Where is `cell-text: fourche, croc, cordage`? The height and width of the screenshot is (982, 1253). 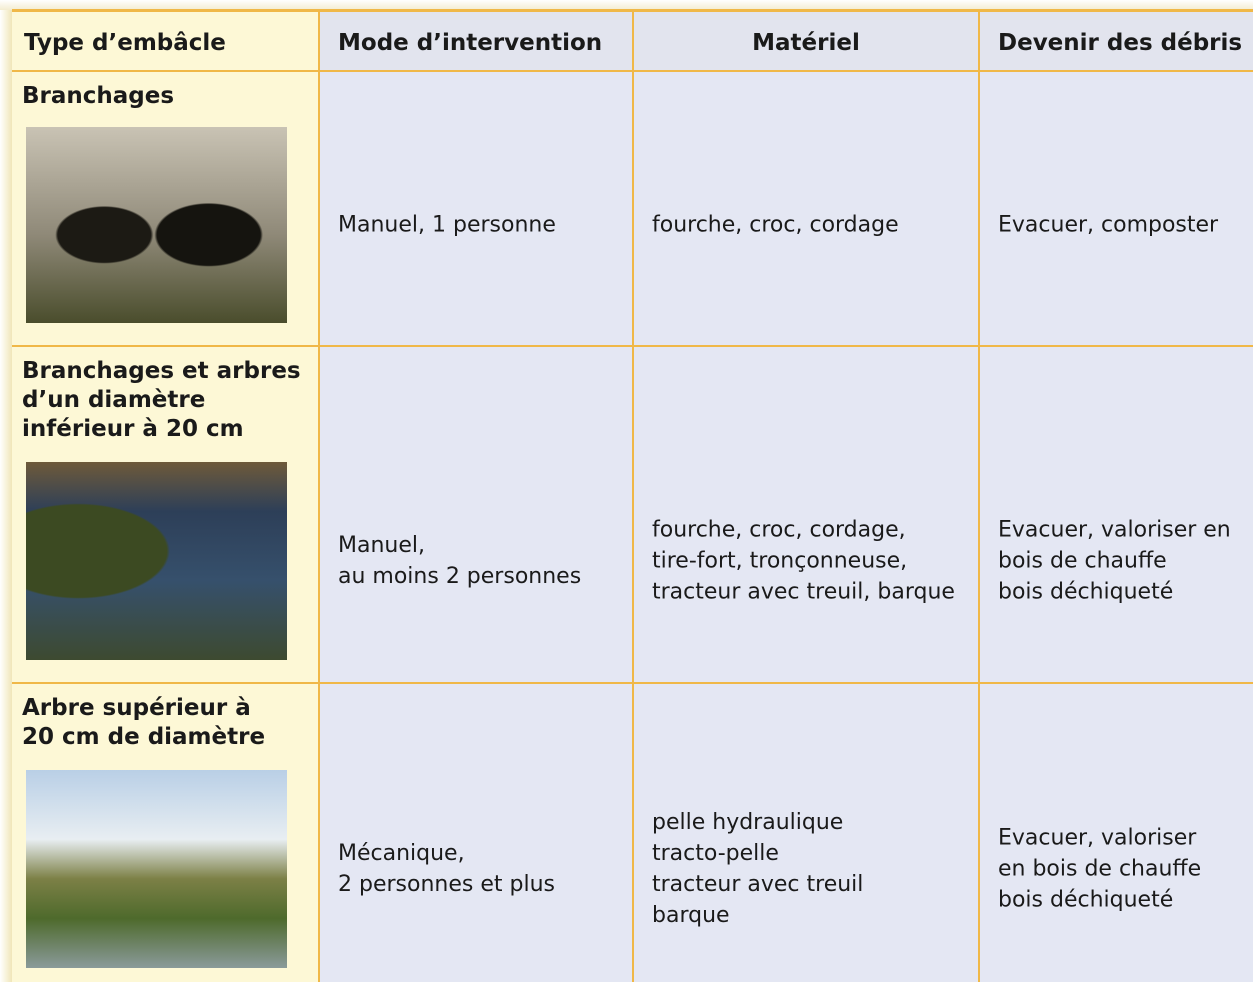
cell-text: fourche, croc, cordage is located at coordinates (775, 225).